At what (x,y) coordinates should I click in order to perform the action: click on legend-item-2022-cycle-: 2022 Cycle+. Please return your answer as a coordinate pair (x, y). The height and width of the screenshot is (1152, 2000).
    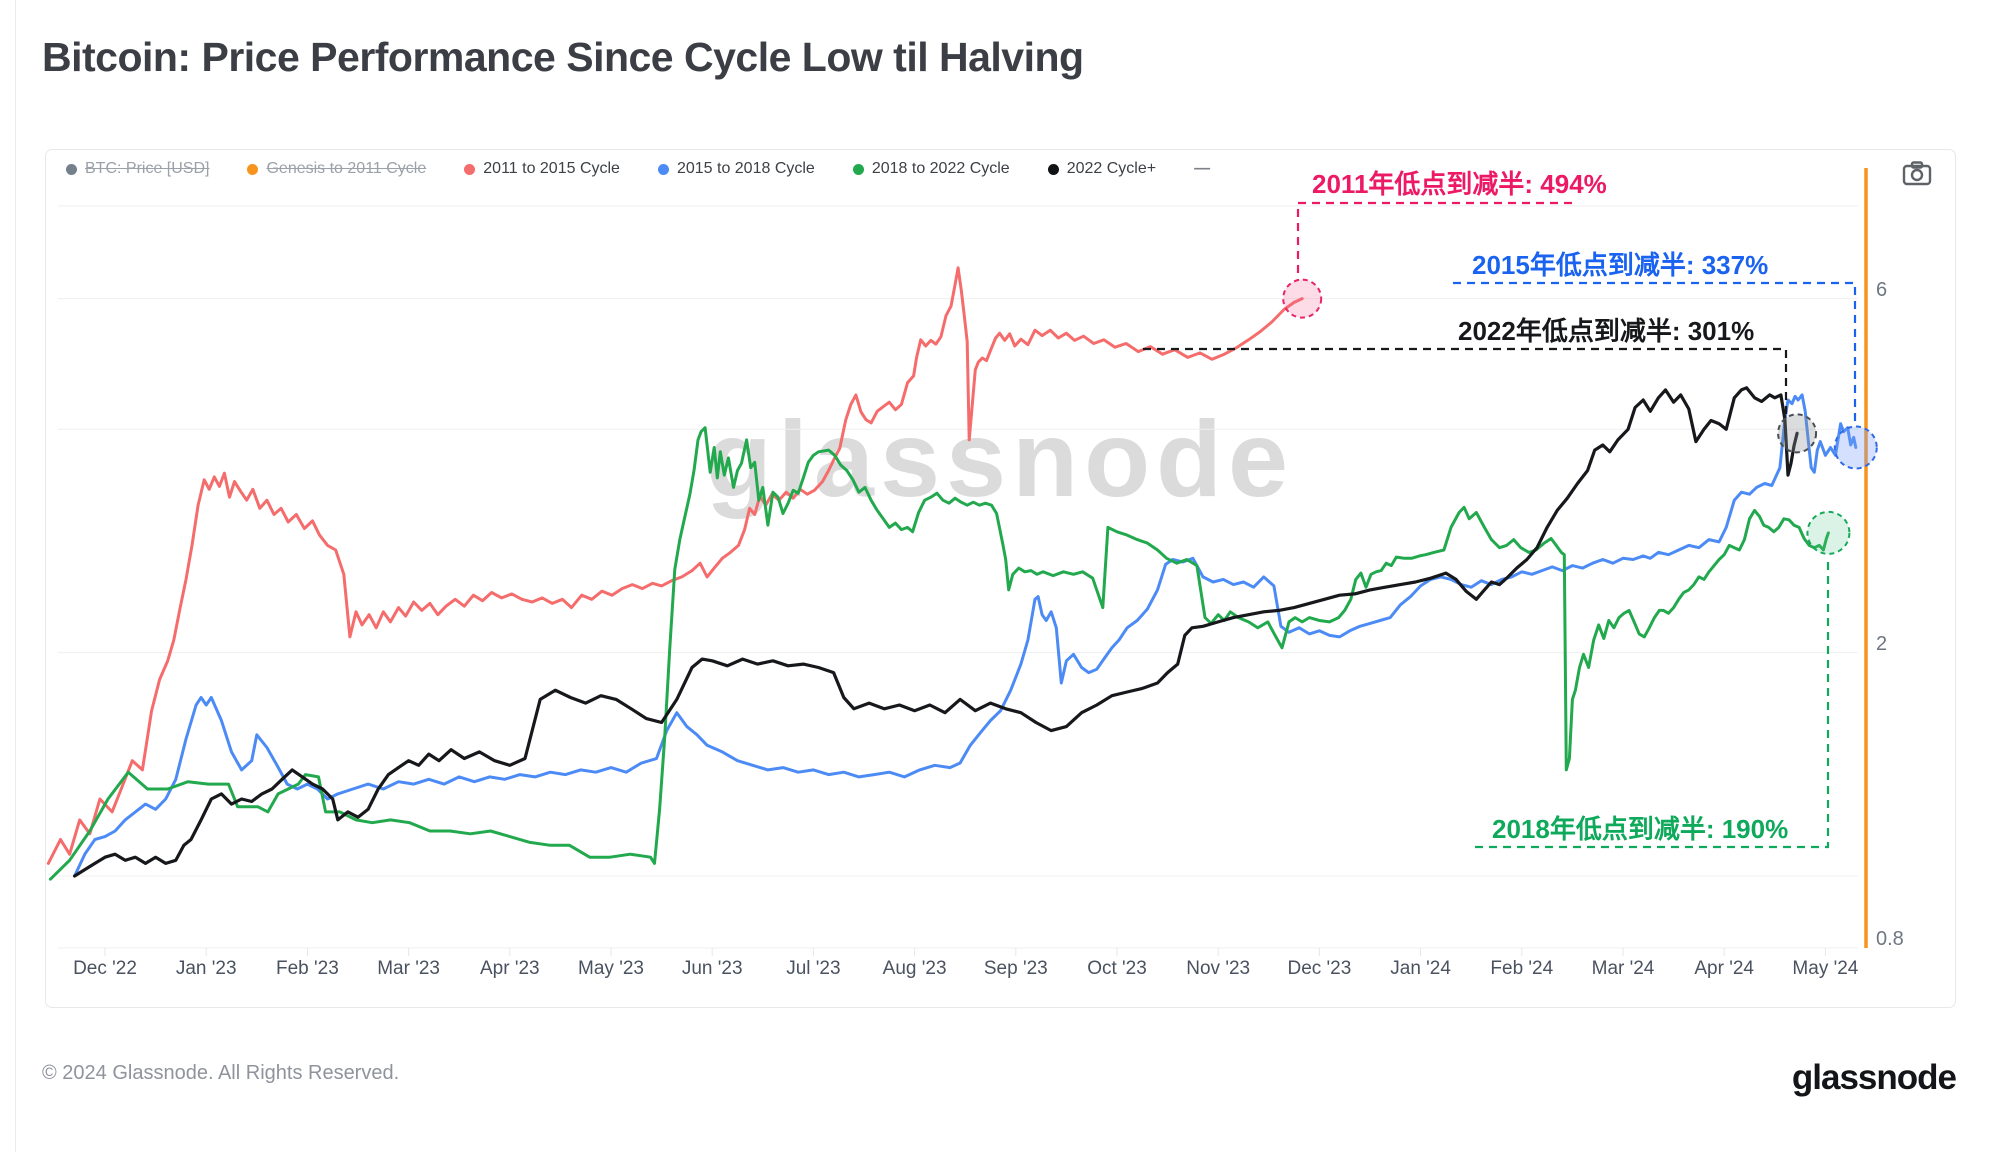
    Looking at the image, I should click on (1102, 169).